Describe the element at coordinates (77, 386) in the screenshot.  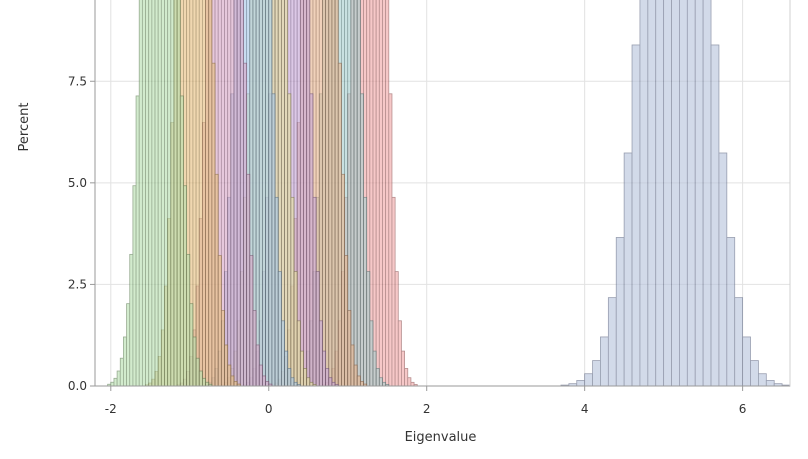
I see `y-tick-label: 0.0` at that location.